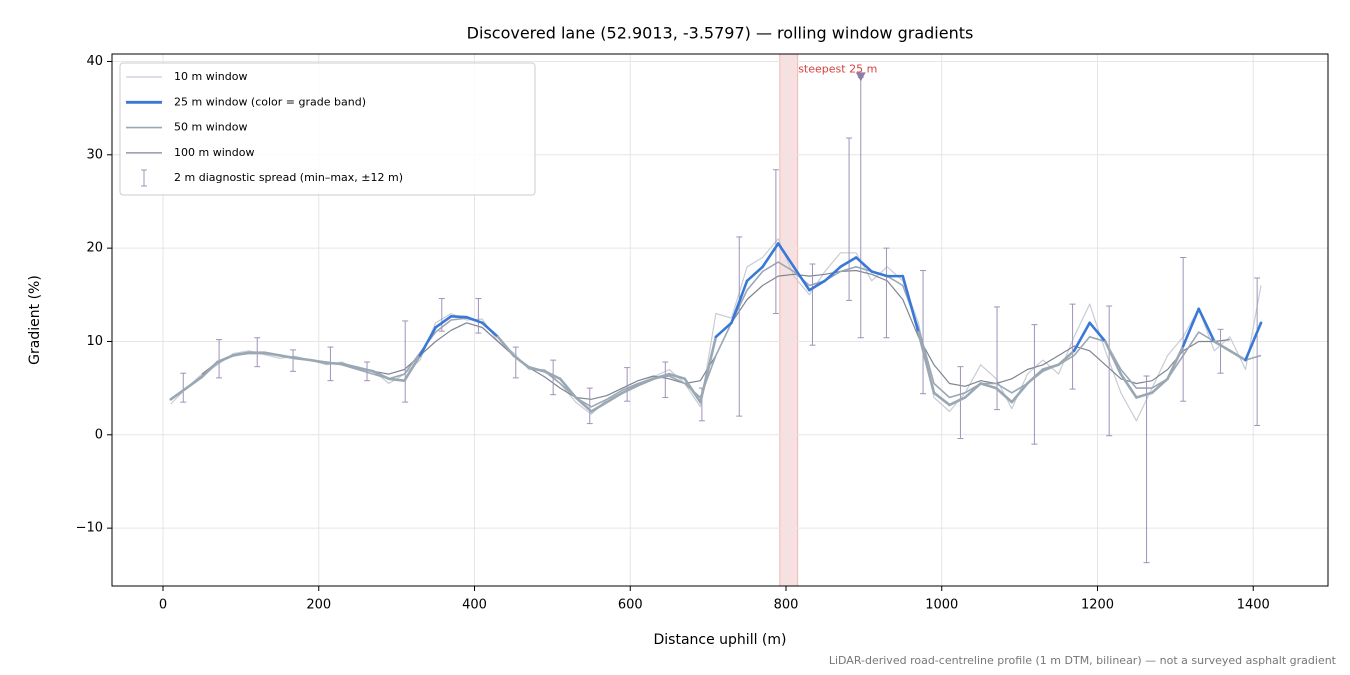 This screenshot has width=1350, height=675. I want to click on x-tick-label: 1400, so click(1253, 605).